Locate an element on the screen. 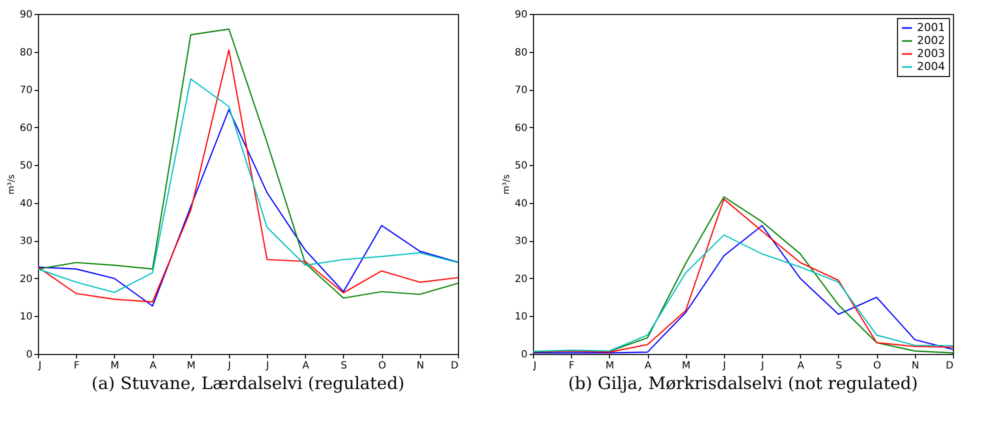 This screenshot has width=984, height=423. text: (b) Gilja, Mørkrisdalselvi (not regulated) is located at coordinates (743, 384).